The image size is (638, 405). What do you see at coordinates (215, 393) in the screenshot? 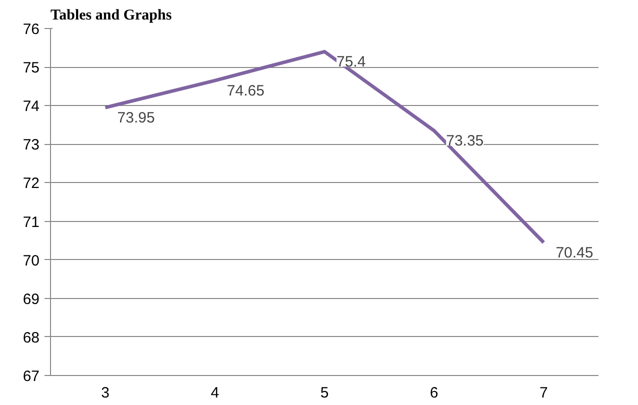
I see `x-tick-label: 4` at bounding box center [215, 393].